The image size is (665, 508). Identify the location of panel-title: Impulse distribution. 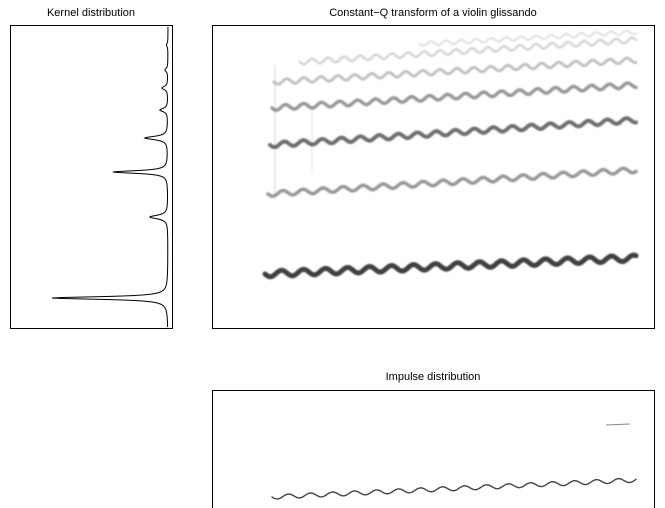
(433, 377).